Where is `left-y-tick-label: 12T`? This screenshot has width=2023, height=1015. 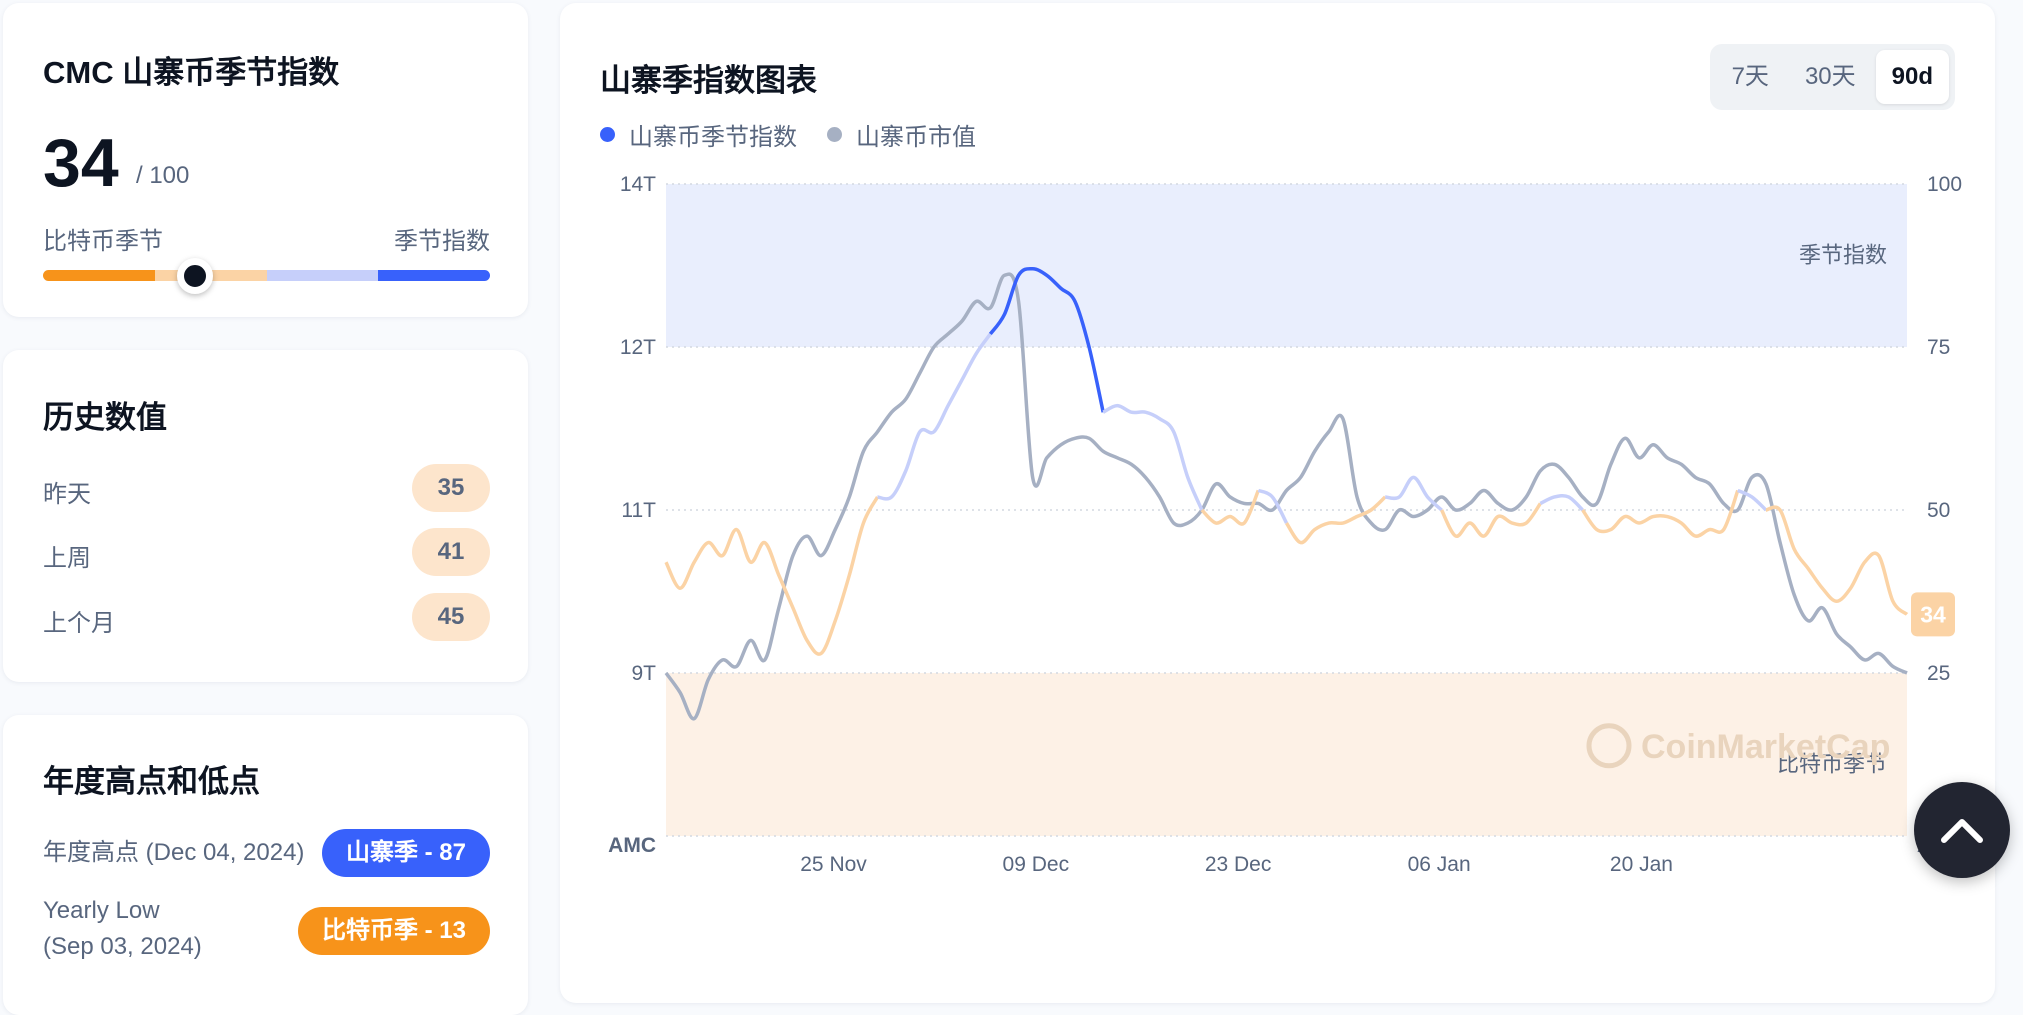
left-y-tick-label: 12T is located at coordinates (638, 347).